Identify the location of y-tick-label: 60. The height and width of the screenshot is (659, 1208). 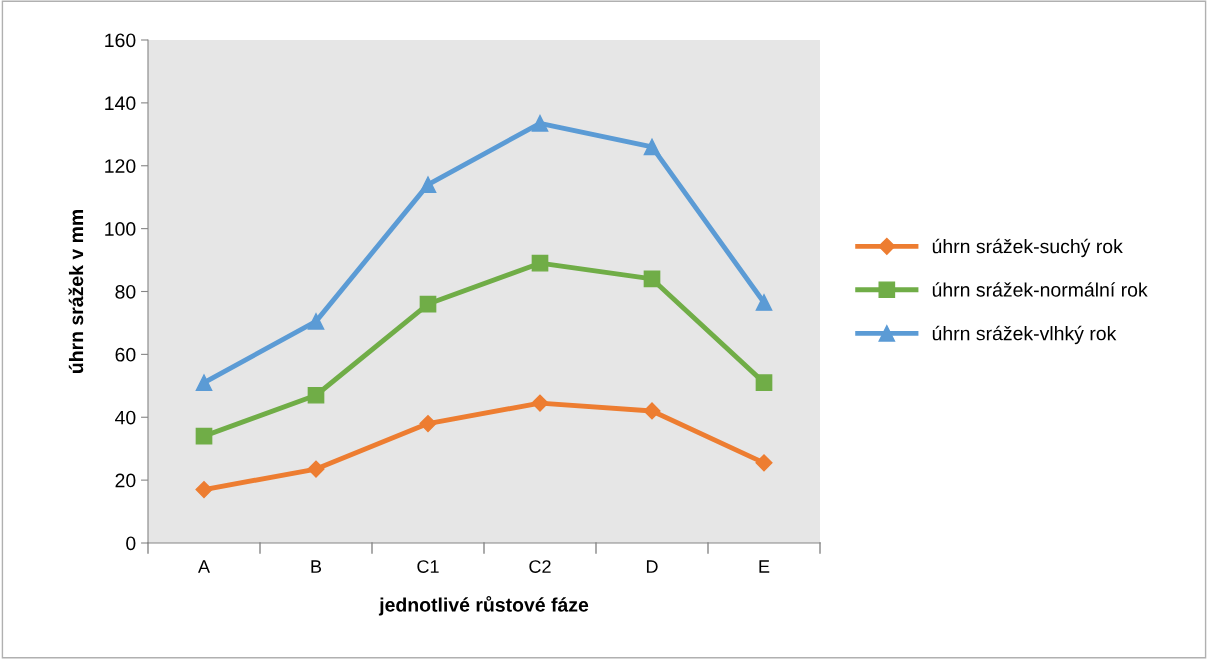
(125, 354).